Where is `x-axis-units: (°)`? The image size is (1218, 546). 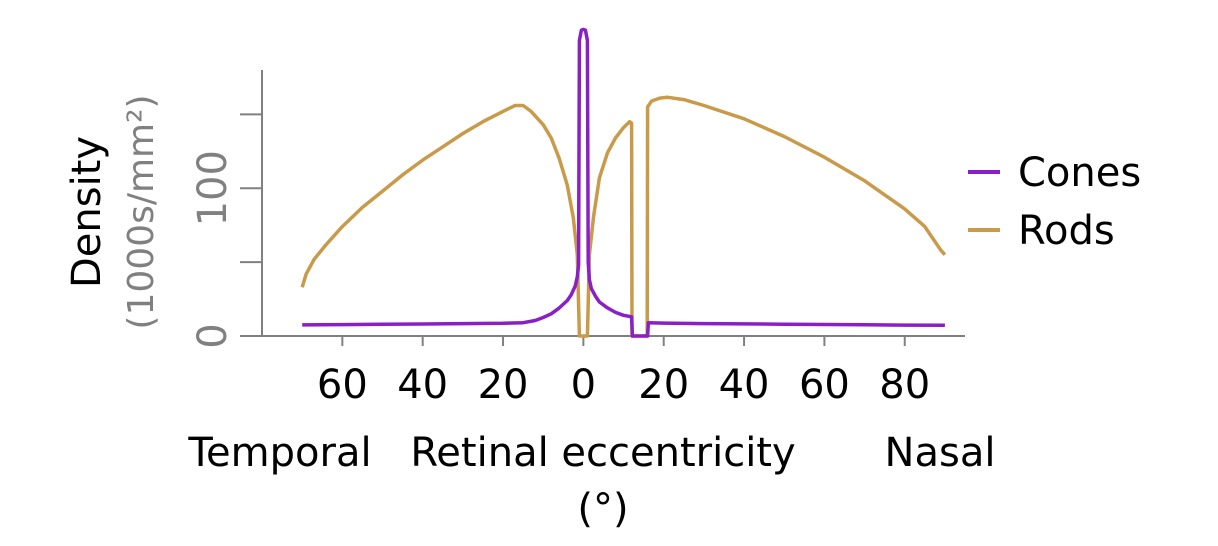 x-axis-units: (°) is located at coordinates (602, 509).